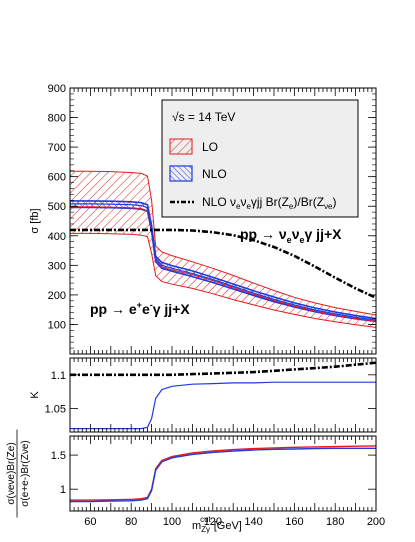  Describe the element at coordinates (25, 473) in the screenshot. I see `ratio-y-label-denominator: σ(e+e-)Br(Zνe)` at that location.